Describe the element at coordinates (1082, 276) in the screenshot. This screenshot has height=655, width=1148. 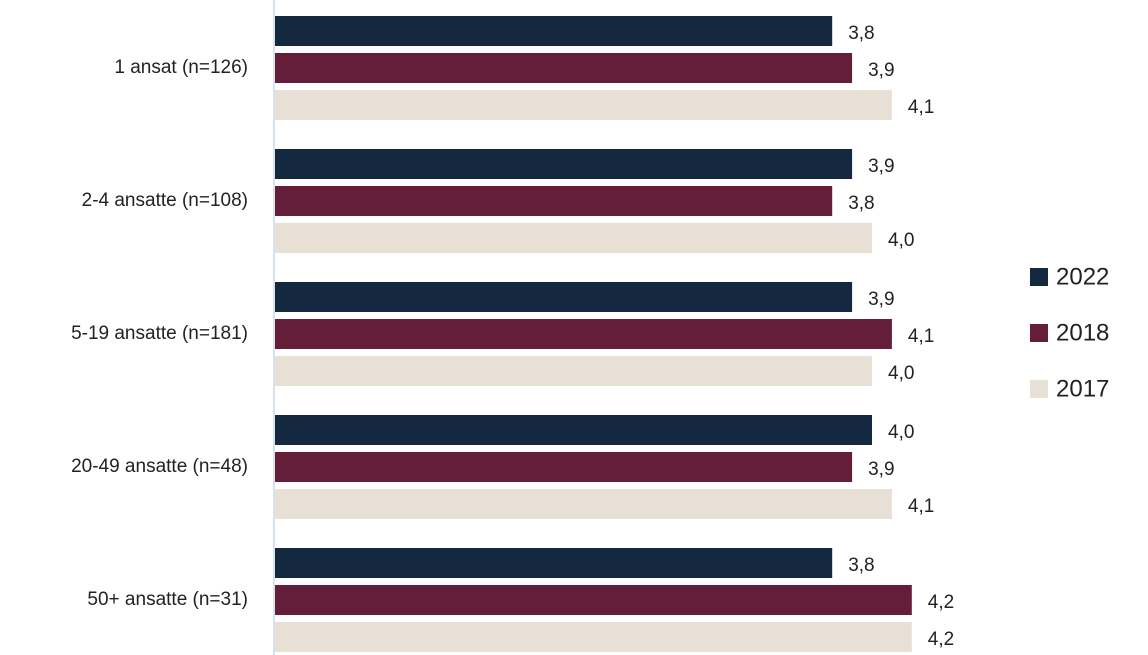
I see `legend-label: 2022` at that location.